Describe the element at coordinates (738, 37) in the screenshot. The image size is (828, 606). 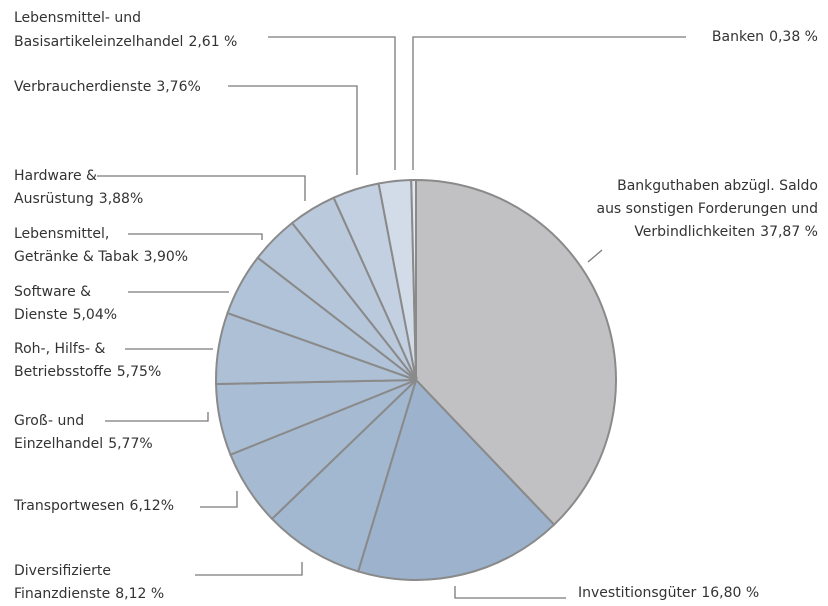
I see `label-name: Banken` at that location.